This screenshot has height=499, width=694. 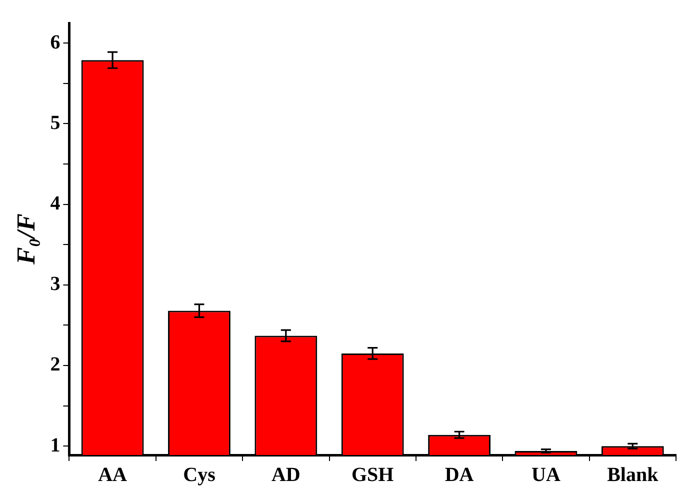 I want to click on y-tick-label: 4, so click(x=55, y=203).